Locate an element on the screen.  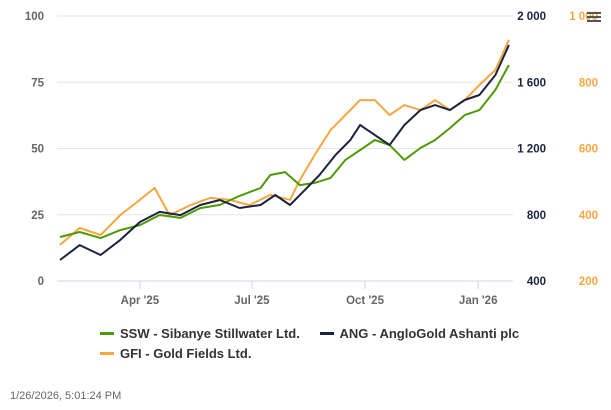
x-axis-tick-label: Oct '25 is located at coordinates (365, 301).